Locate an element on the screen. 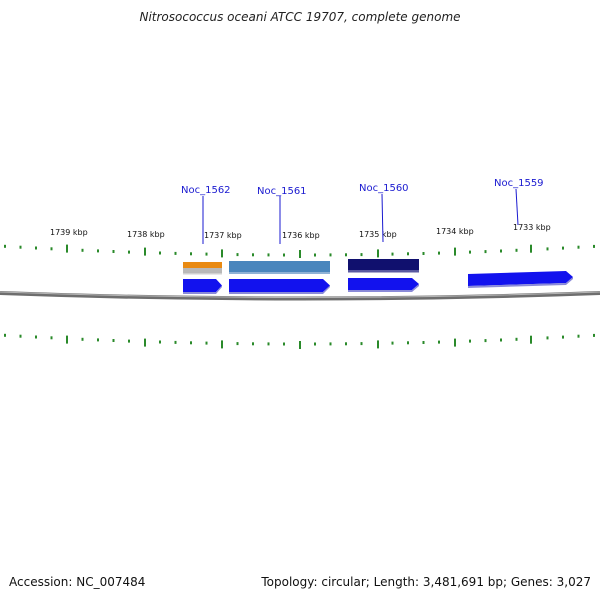 The height and width of the screenshot is (600, 600). scale-label-1736: 1736 kbp is located at coordinates (301, 235).